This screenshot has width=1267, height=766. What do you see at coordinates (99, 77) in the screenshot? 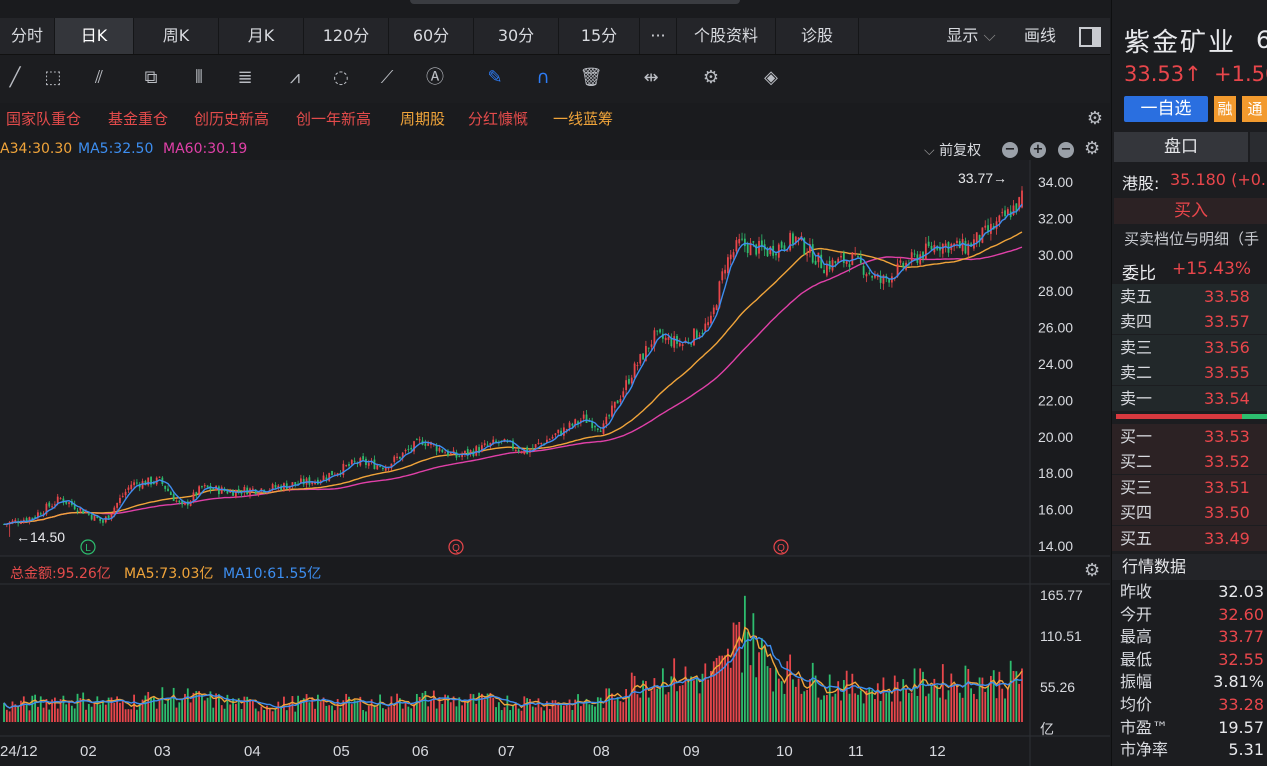
I see `fan-tool-icon: ⫽` at bounding box center [99, 77].